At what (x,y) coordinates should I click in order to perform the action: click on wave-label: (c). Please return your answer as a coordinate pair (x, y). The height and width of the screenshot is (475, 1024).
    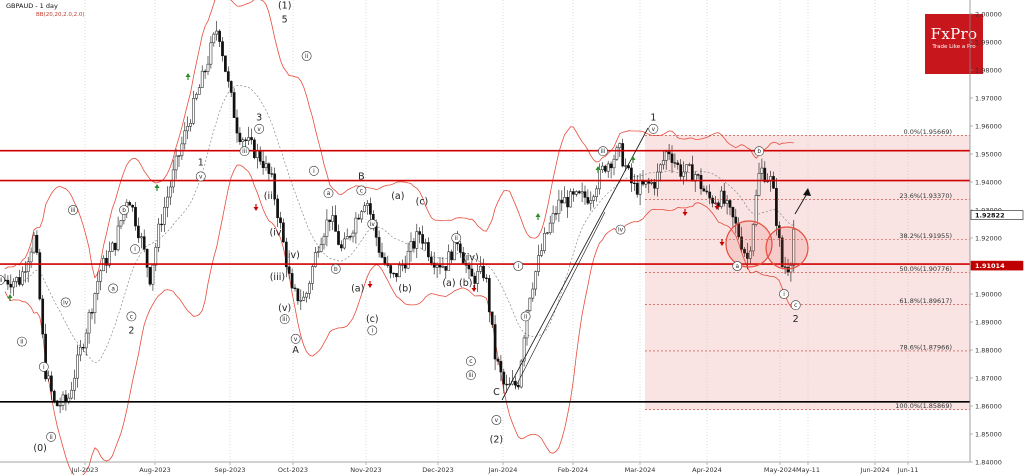
    Looking at the image, I should click on (422, 202).